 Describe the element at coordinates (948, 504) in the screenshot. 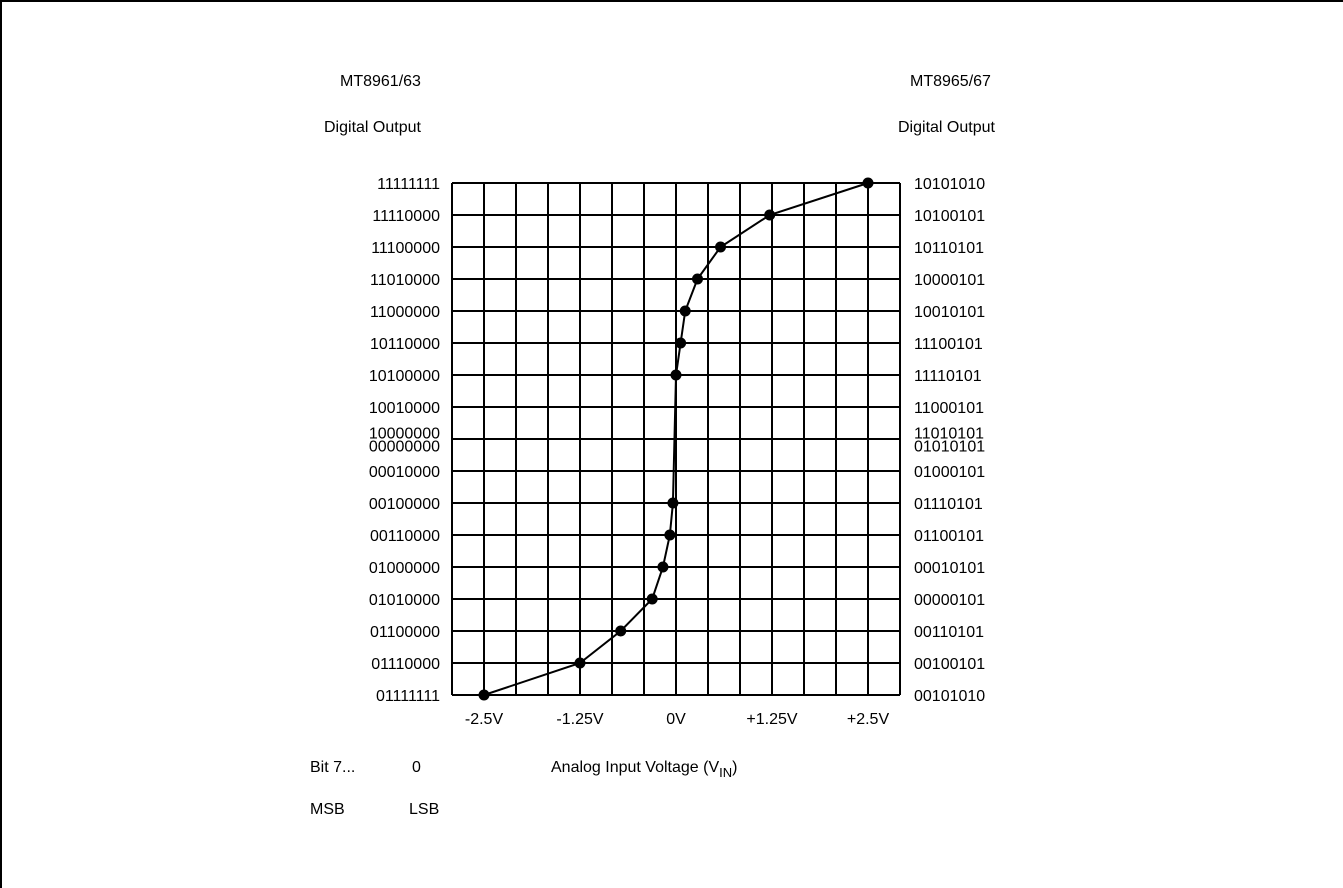

I see `right-code-label: 01110101` at that location.